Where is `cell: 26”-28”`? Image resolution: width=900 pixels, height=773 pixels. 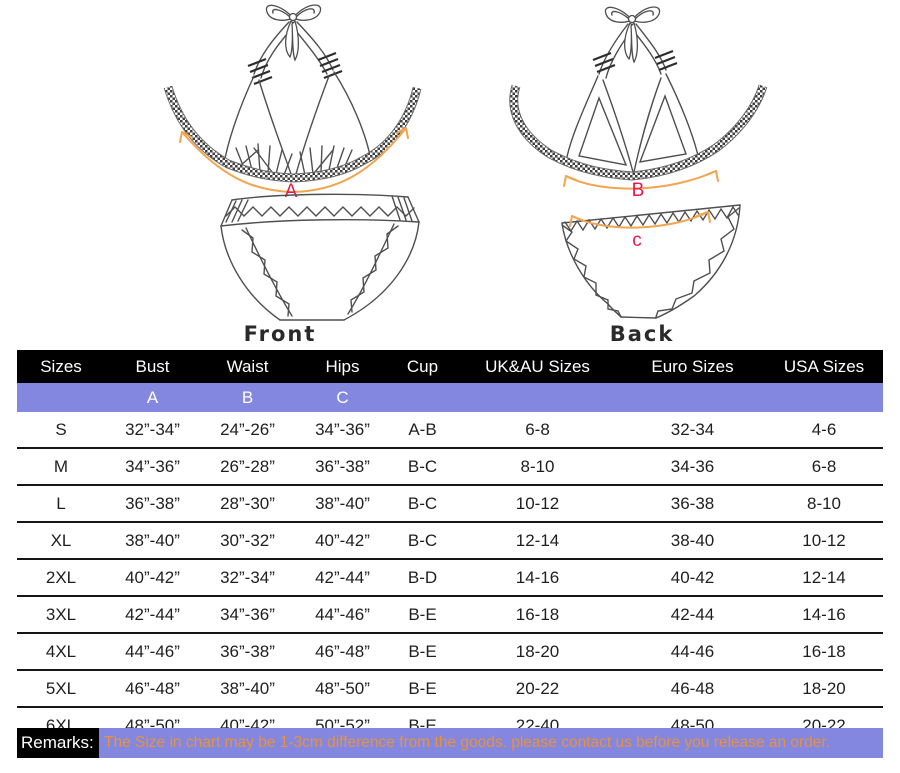 cell: 26”-28” is located at coordinates (247, 467).